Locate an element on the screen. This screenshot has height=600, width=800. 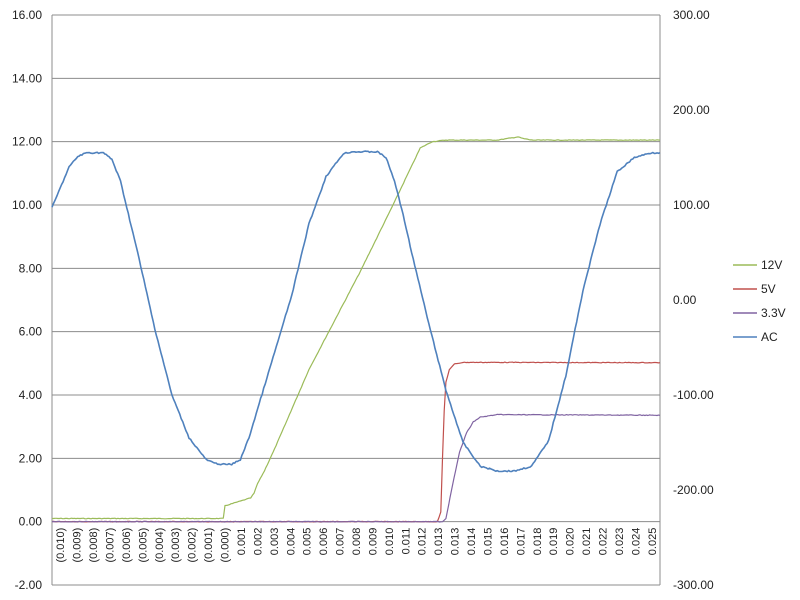
y-left-tick-label: 10.00 is located at coordinates (27, 205).